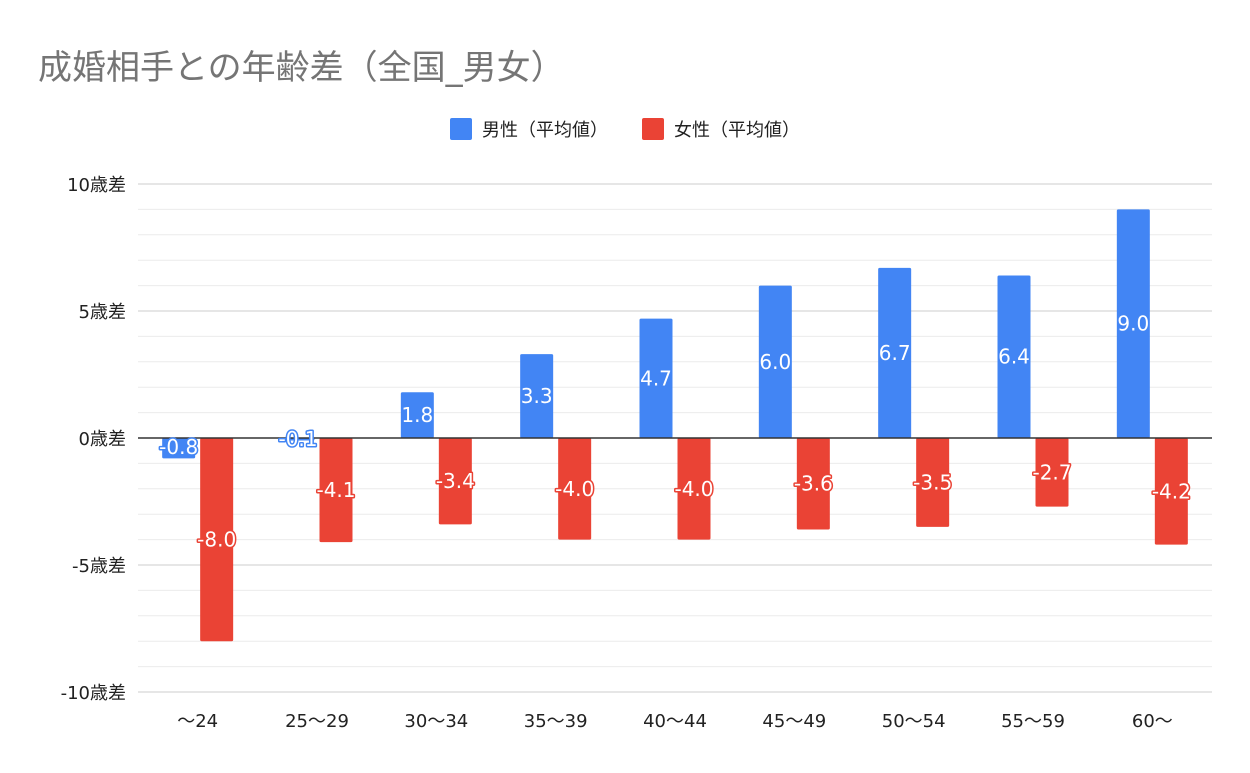 Image resolution: width=1250 pixels, height=773 pixels. I want to click on data-label-male: 9.0, so click(1133, 324).